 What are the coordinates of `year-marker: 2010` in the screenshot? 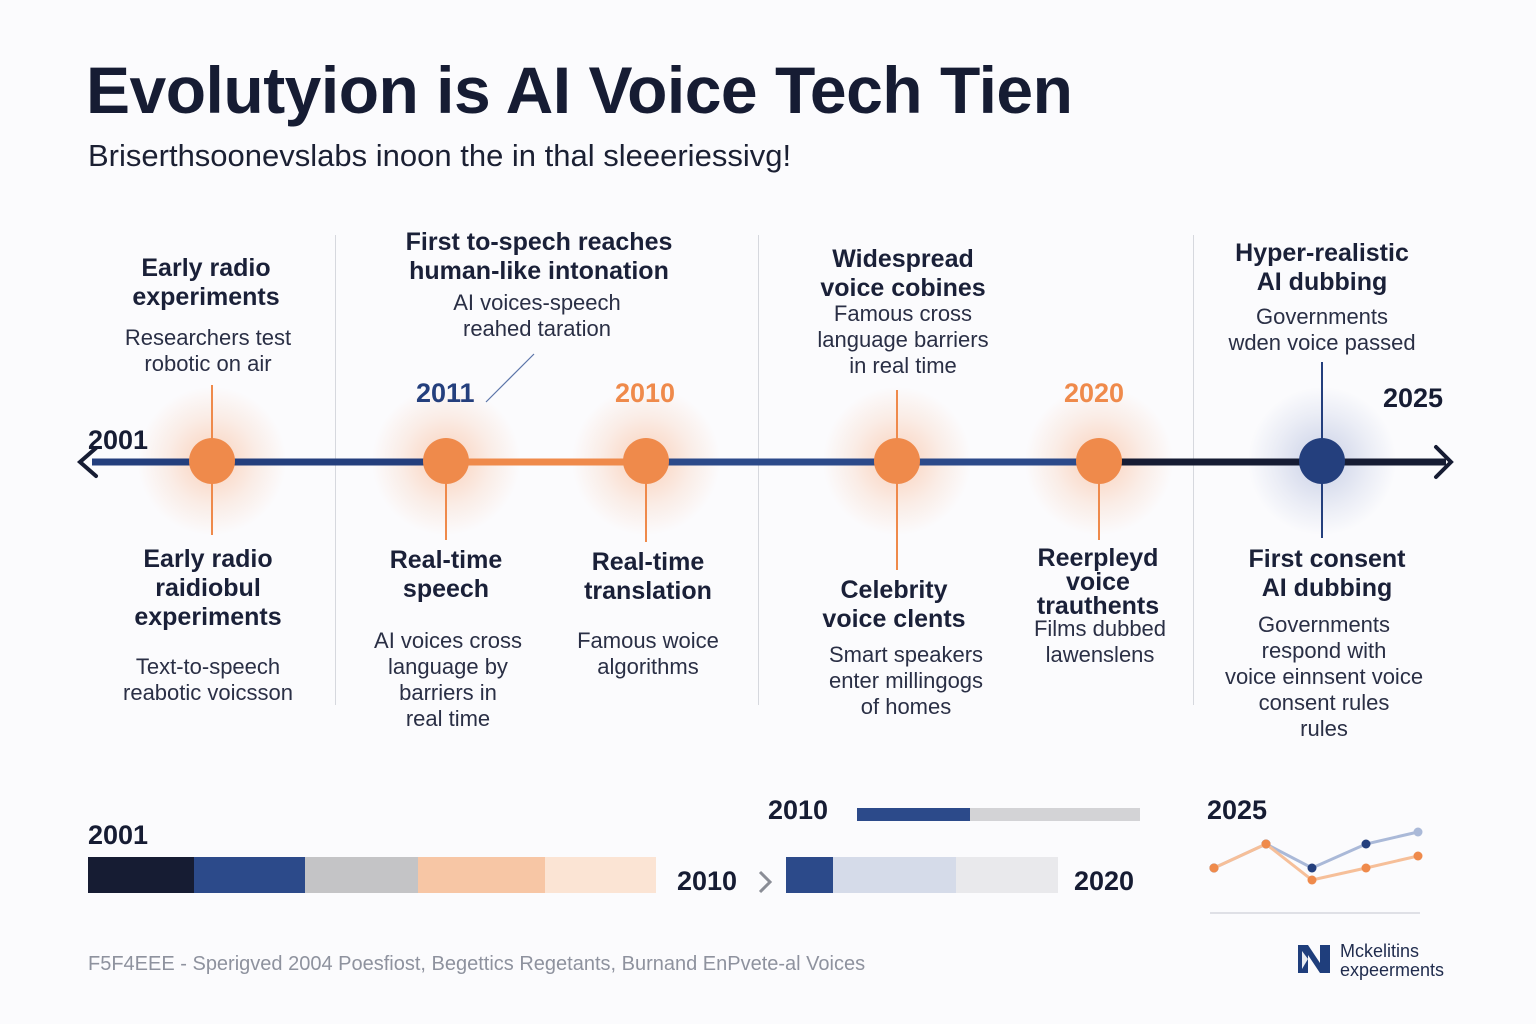 It's located at (645, 393).